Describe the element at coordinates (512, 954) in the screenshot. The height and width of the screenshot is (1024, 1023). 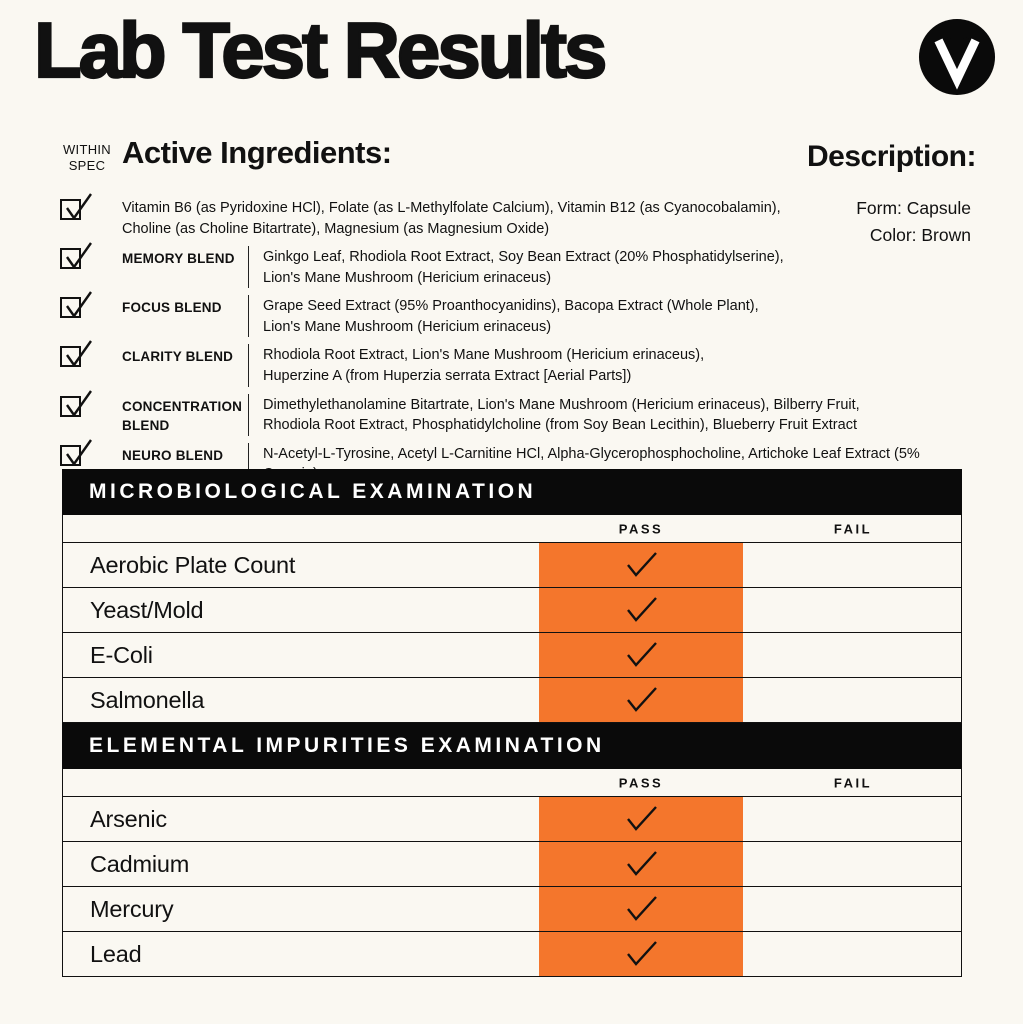
I see `table-row: Lead` at that location.